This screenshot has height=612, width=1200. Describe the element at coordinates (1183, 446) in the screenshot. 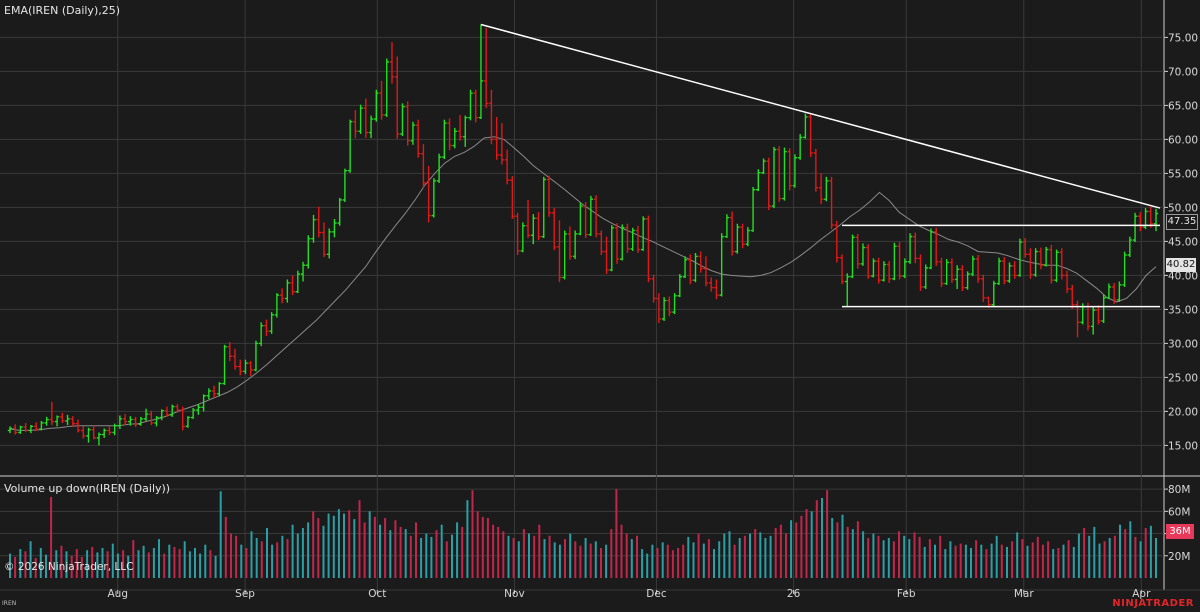

I see `price-tick-label: 15.00` at that location.